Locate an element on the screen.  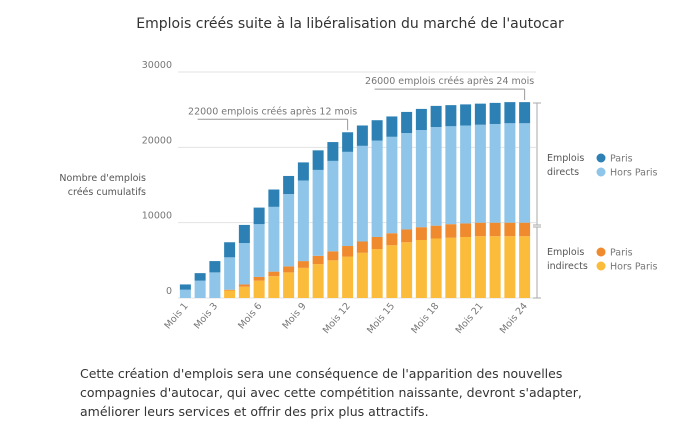
x-tick-label: Mois 3 is located at coordinates (206, 316).